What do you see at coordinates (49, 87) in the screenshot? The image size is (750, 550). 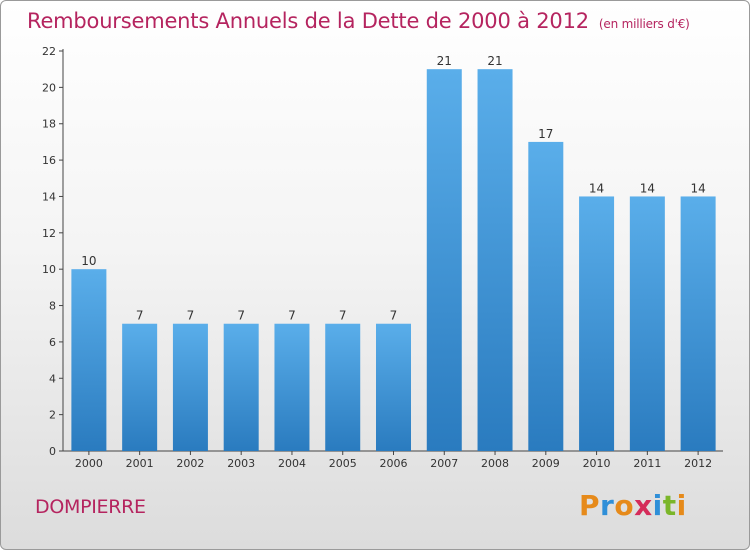 I see `y-tick-label: 20` at bounding box center [49, 87].